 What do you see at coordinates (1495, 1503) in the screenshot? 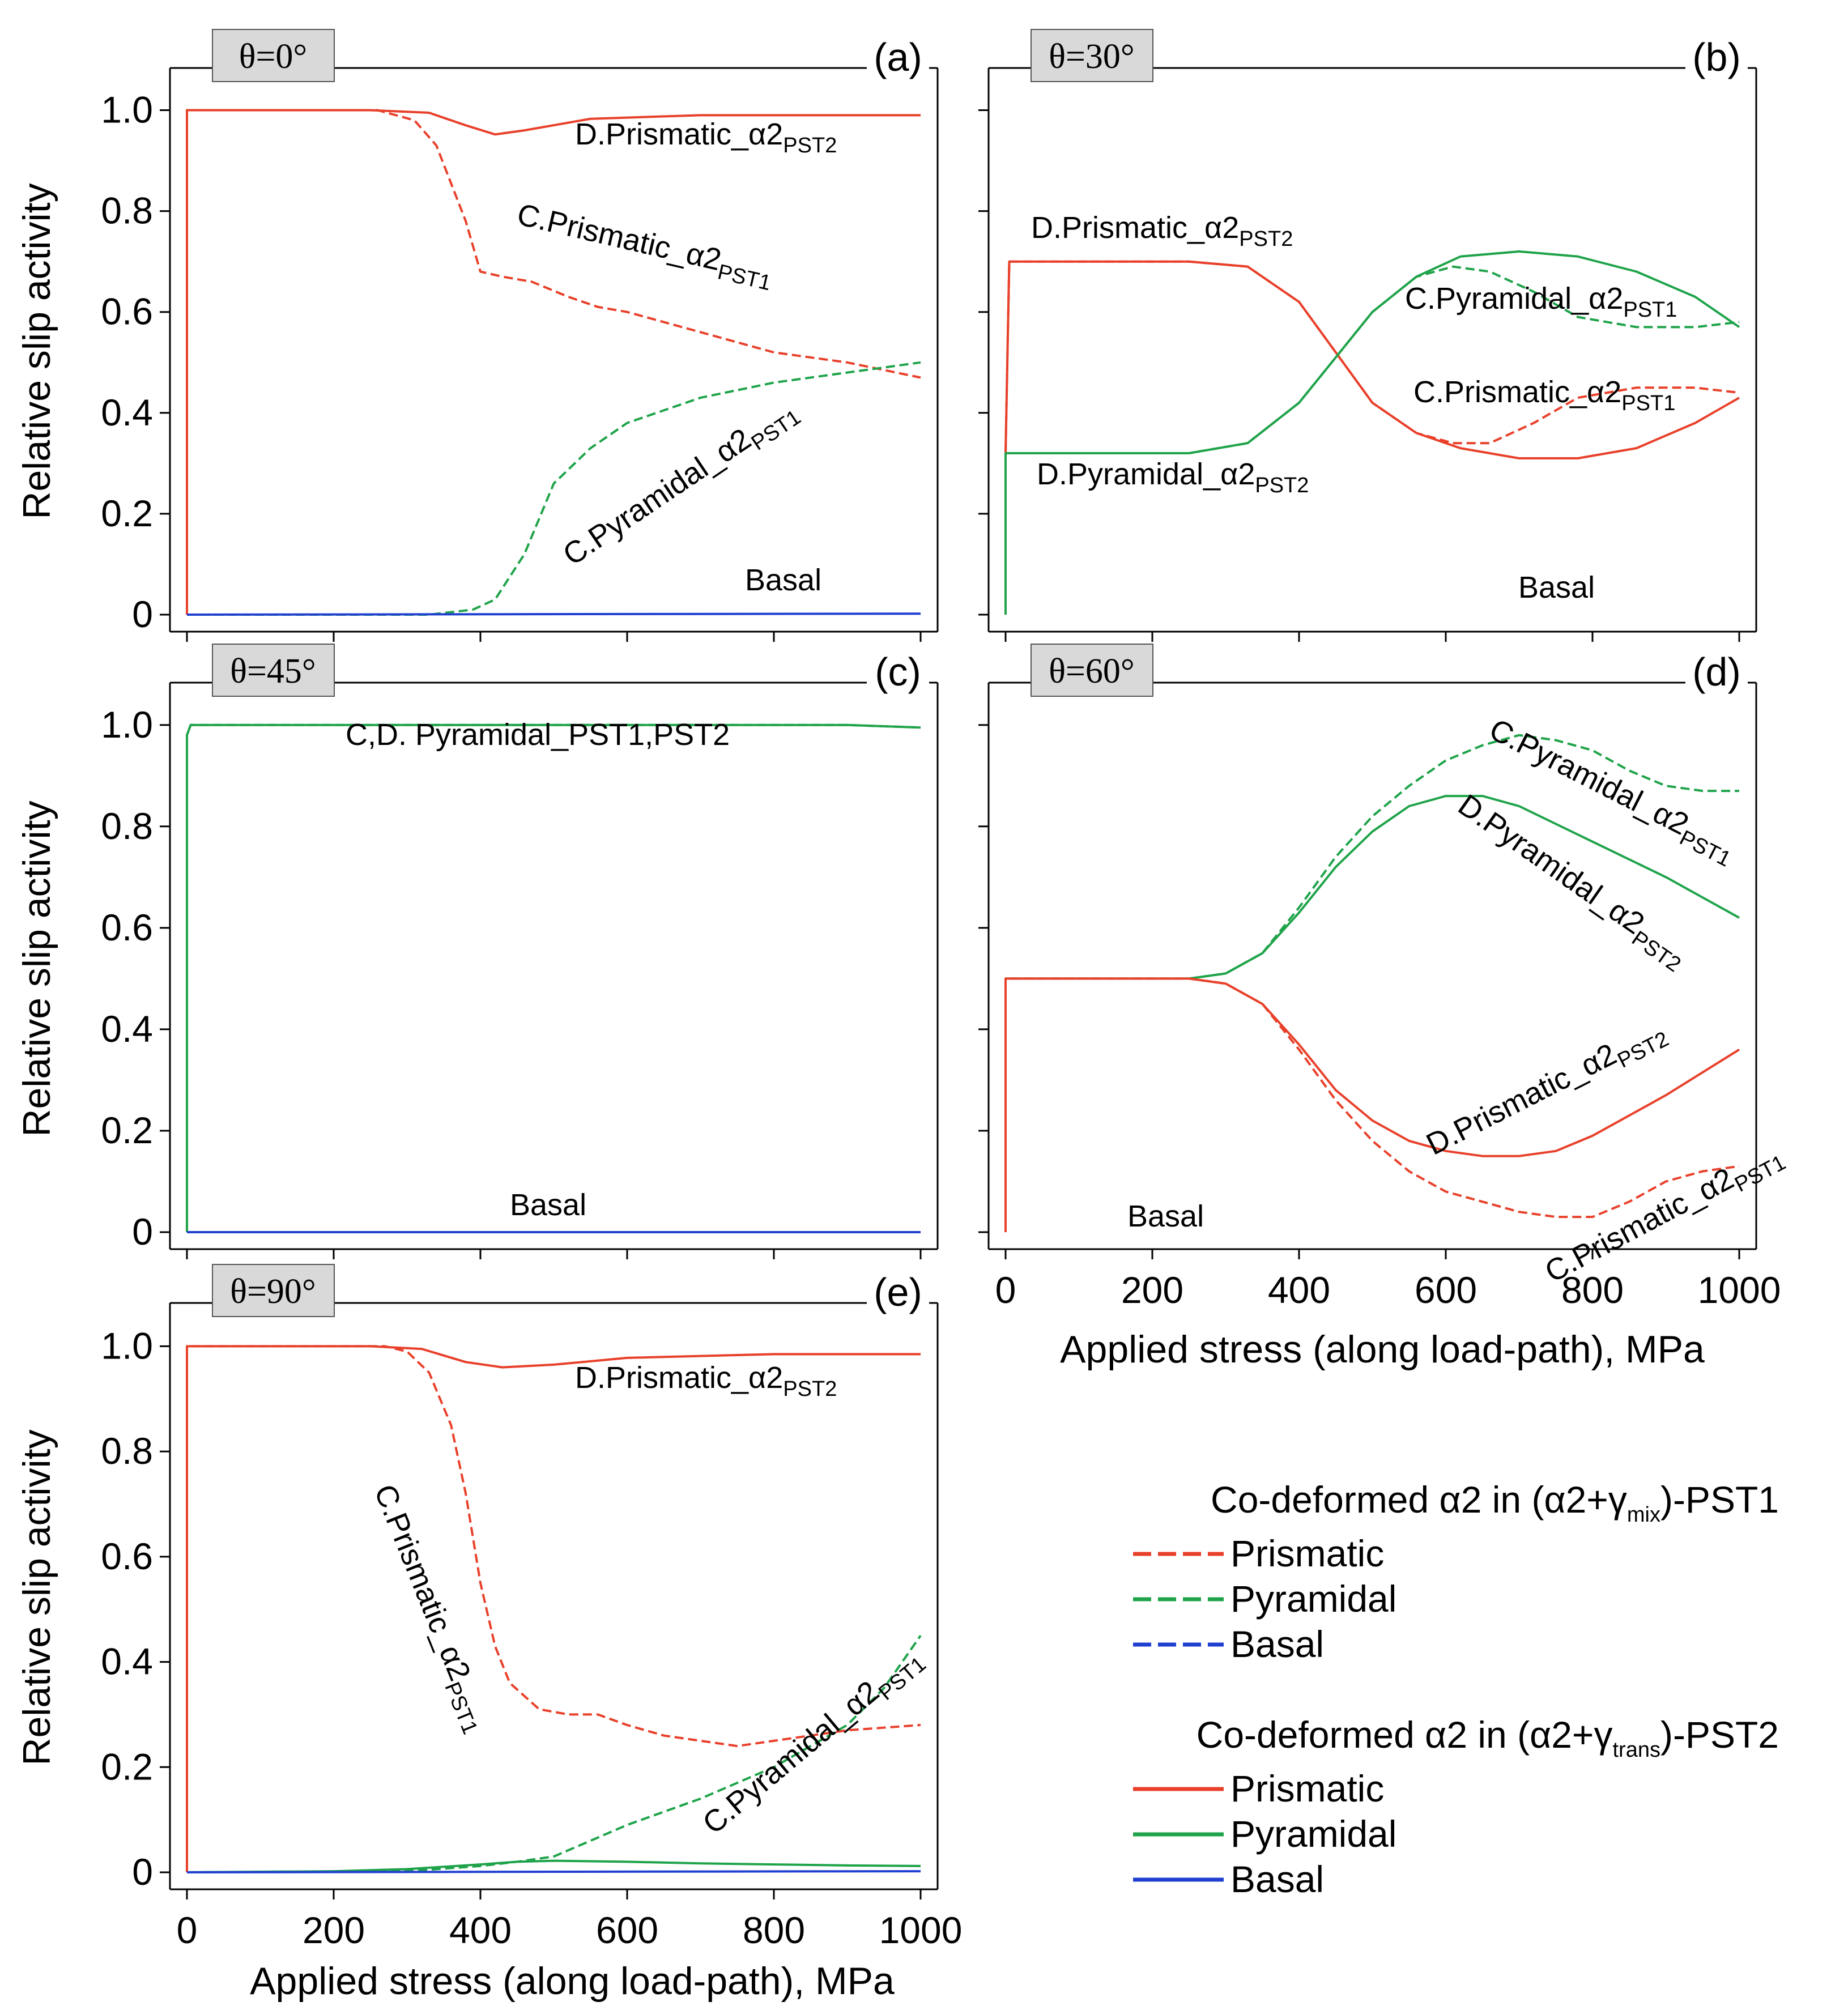
I see `legend-group-title: Co-deformed α2 in (α2+γmix)-PST1` at bounding box center [1495, 1503].